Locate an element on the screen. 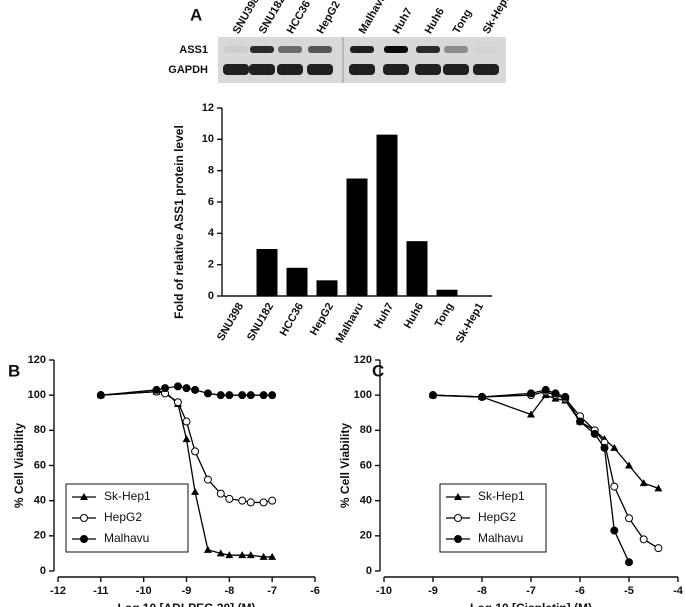  blot-lane-label: Sk-Hep1 is located at coordinates (497, 18).